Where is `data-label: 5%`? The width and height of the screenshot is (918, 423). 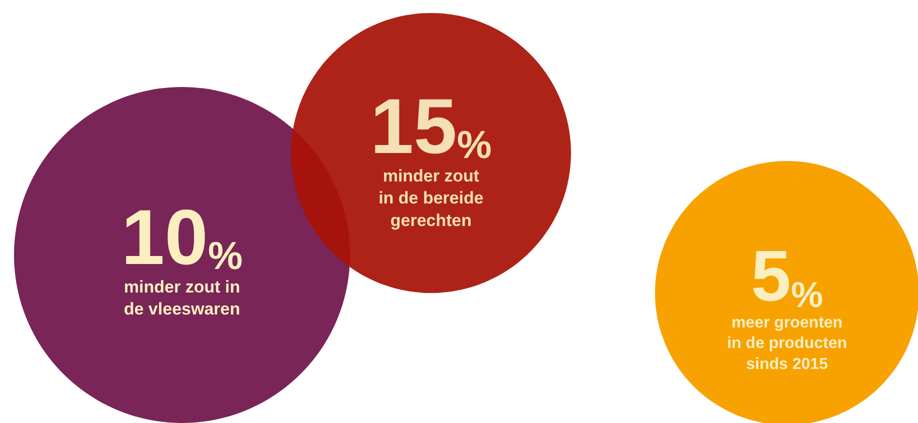
data-label: 5% is located at coordinates (787, 276).